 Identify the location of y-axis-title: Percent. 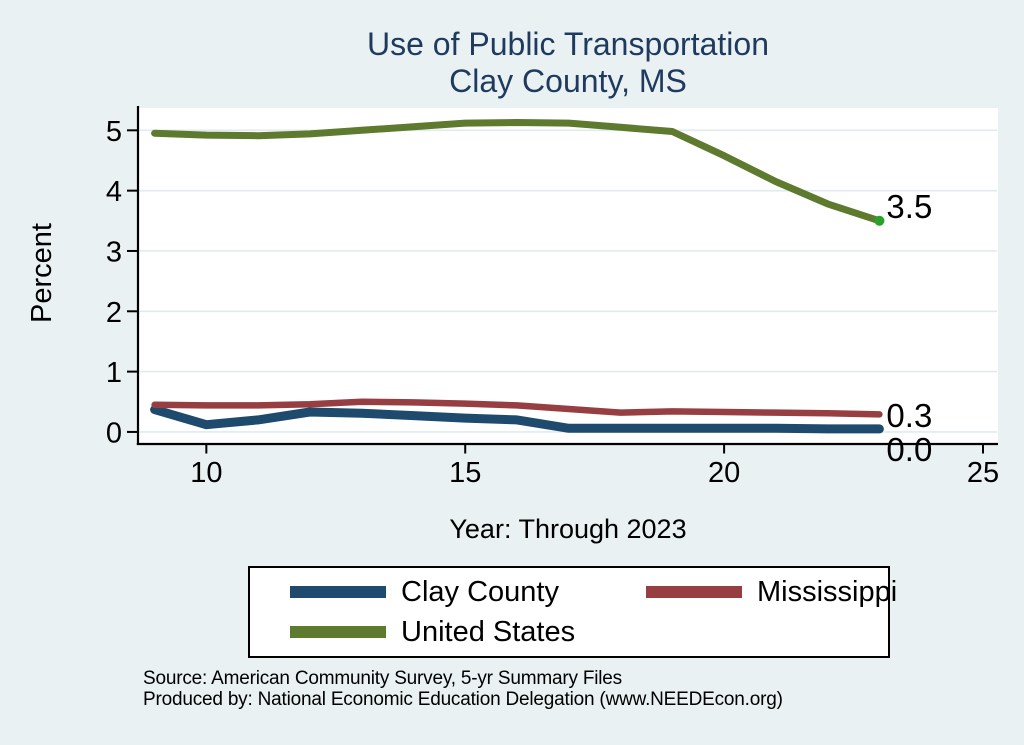
(42, 273).